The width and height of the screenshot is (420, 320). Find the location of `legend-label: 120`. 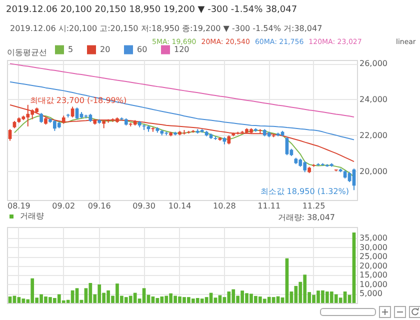

legend-label: 120 is located at coordinates (182, 49).